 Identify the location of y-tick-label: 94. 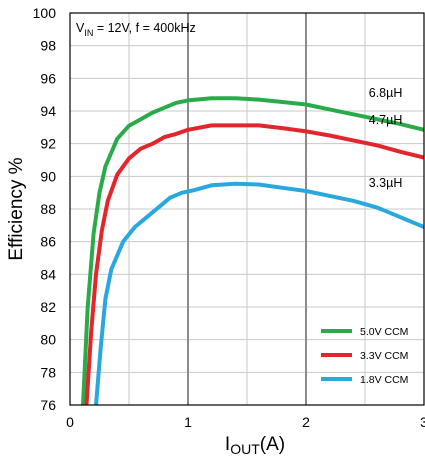
(48, 111).